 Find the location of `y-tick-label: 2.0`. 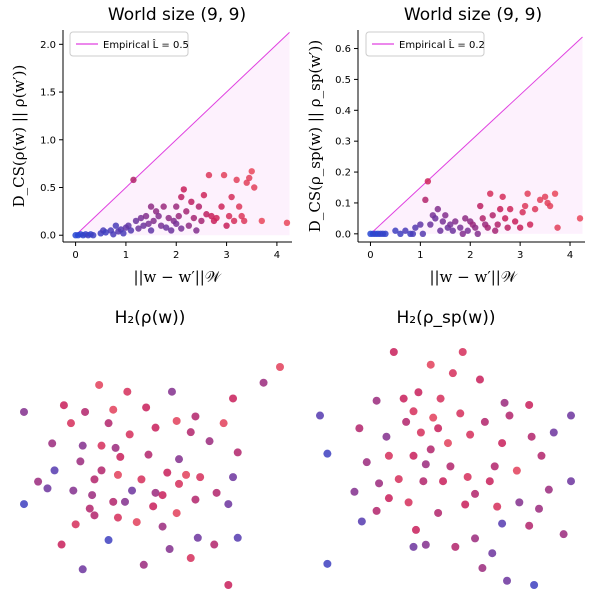

y-tick-label: 2.0 is located at coordinates (48, 45).